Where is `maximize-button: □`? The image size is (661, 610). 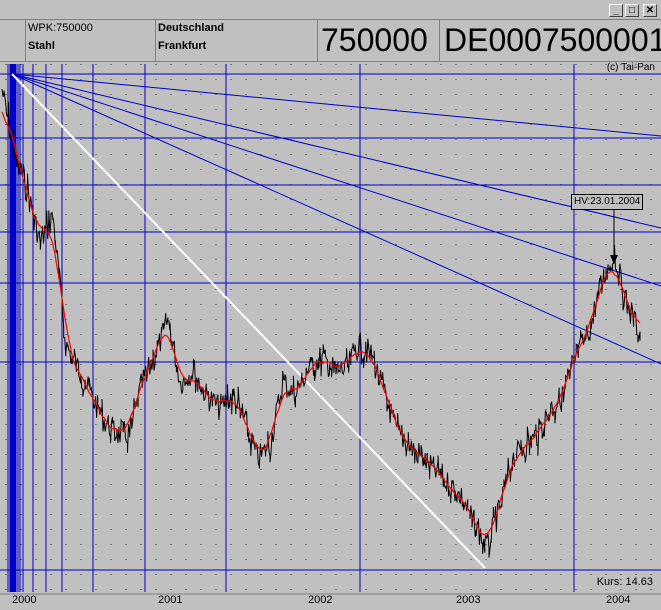
maximize-button: □ is located at coordinates (632, 10).